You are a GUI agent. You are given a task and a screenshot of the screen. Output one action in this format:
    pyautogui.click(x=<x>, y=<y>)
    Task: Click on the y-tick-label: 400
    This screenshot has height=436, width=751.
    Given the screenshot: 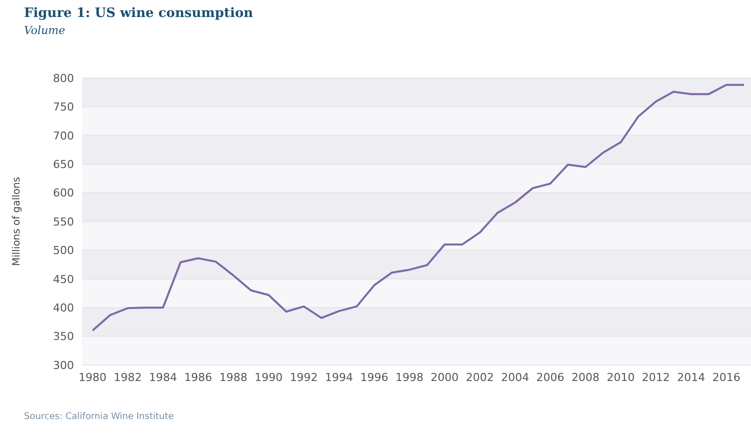 What is the action you would take?
    pyautogui.click(x=63, y=308)
    